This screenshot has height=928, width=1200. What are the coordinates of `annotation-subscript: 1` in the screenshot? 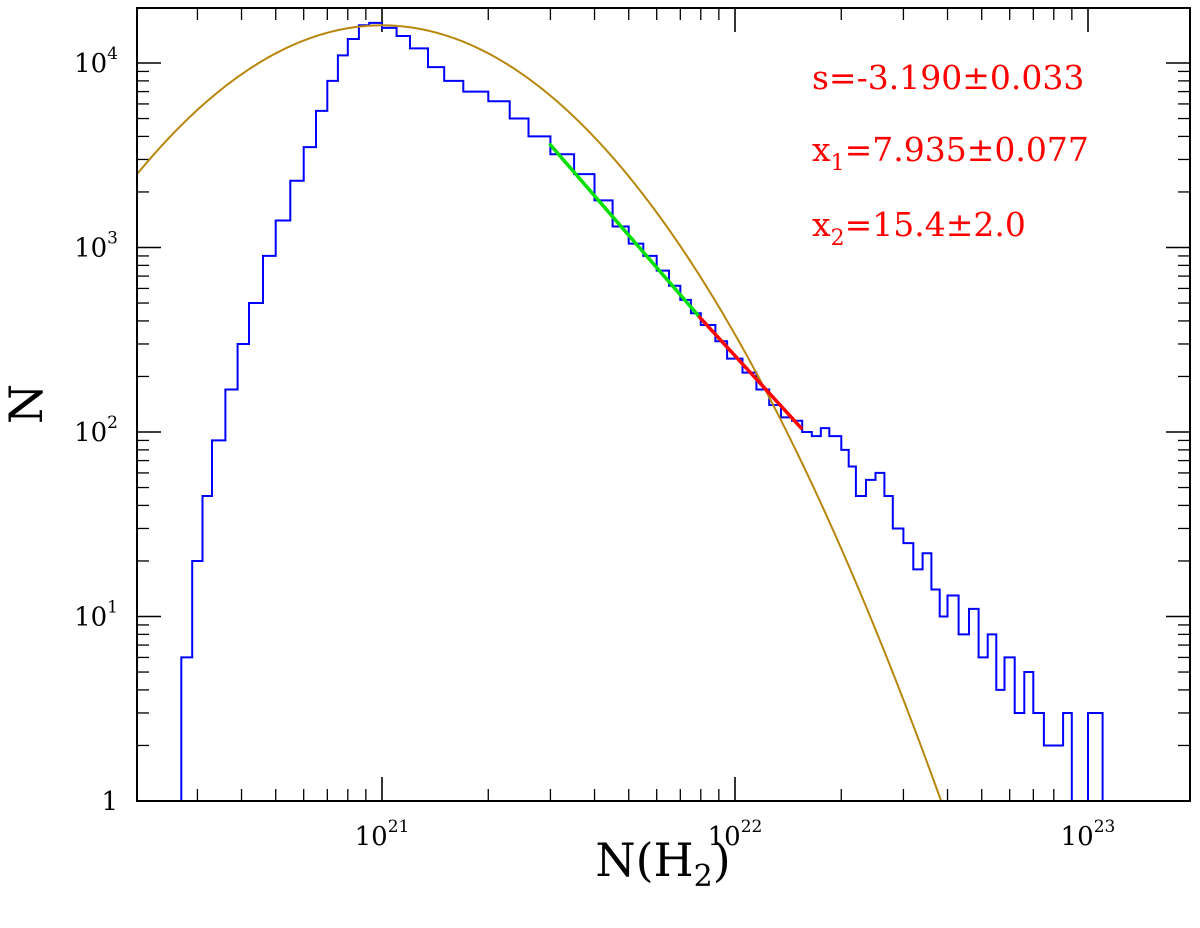 It's located at (838, 163).